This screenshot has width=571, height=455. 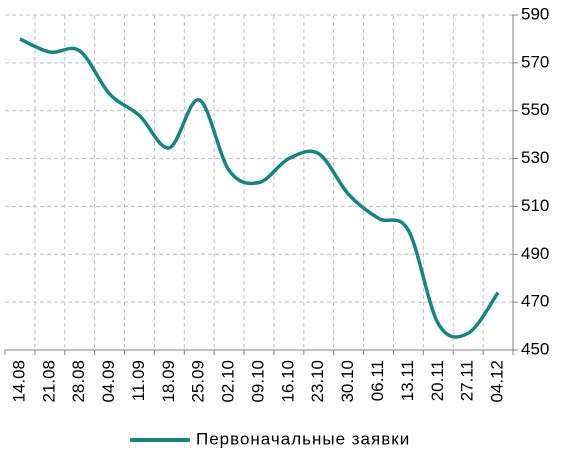 I want to click on x-tick-label: 16.10, so click(x=287, y=381).